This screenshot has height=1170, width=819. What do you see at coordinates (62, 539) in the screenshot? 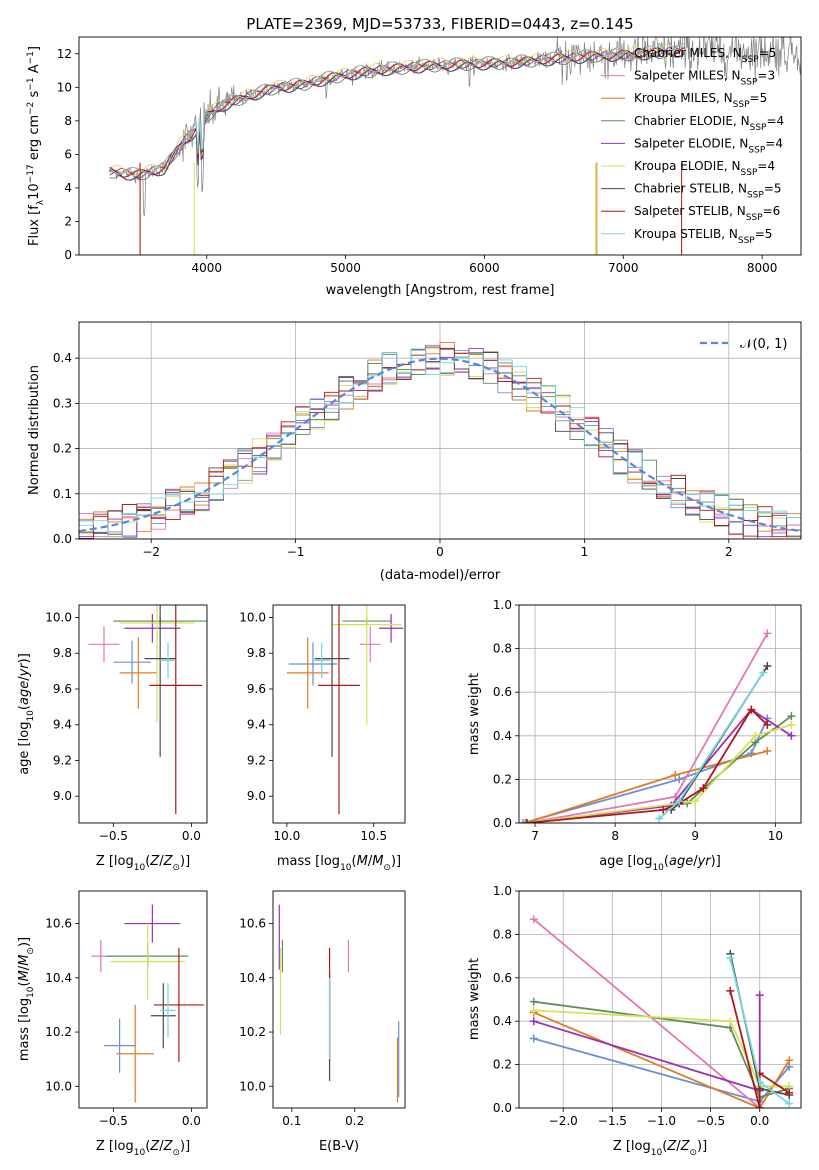
I see `y-tick-label: 0.0` at bounding box center [62, 539].